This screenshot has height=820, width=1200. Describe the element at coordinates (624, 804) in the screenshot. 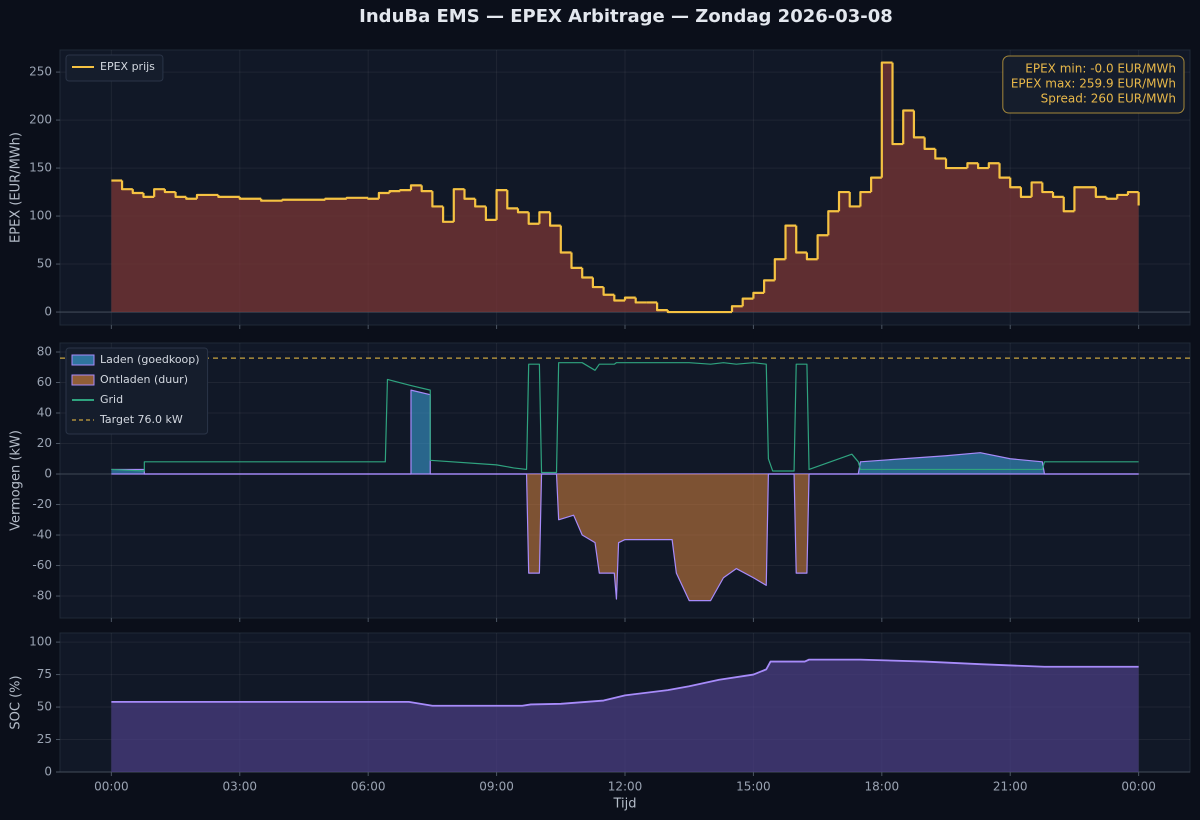

I see `x-axis-label: Tijd` at that location.